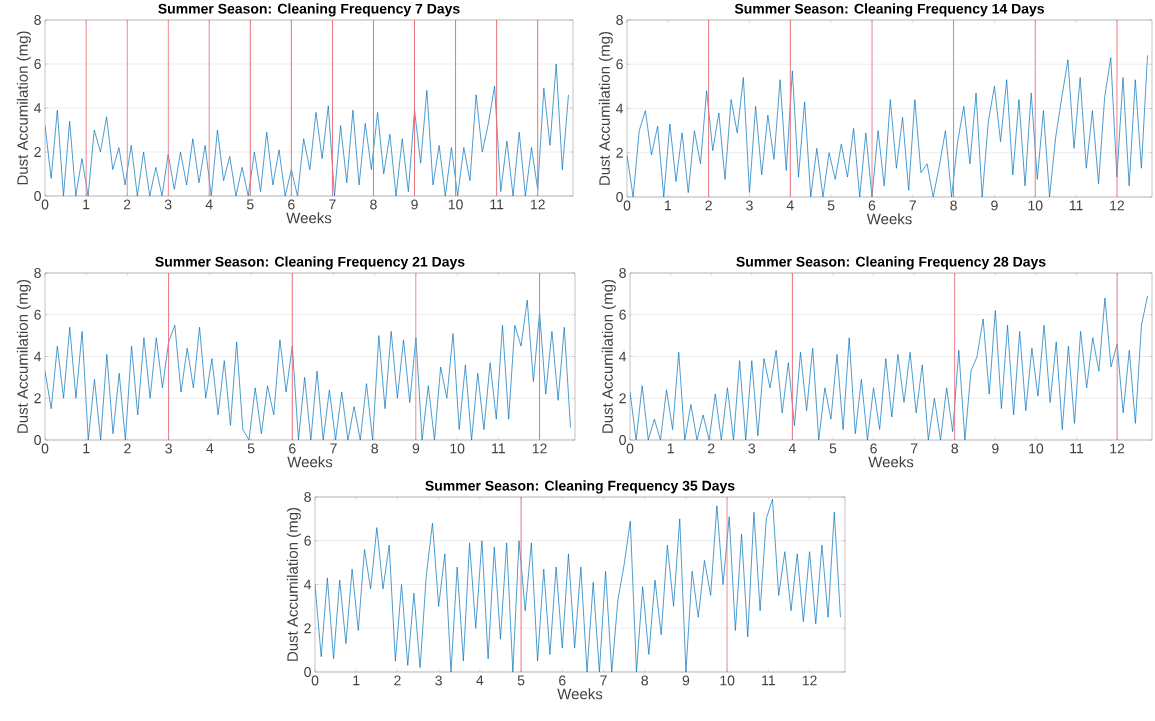  Describe the element at coordinates (310, 263) in the screenshot. I see `chart-title: Summer Season: Cleaning Frequency 21 Days` at that location.